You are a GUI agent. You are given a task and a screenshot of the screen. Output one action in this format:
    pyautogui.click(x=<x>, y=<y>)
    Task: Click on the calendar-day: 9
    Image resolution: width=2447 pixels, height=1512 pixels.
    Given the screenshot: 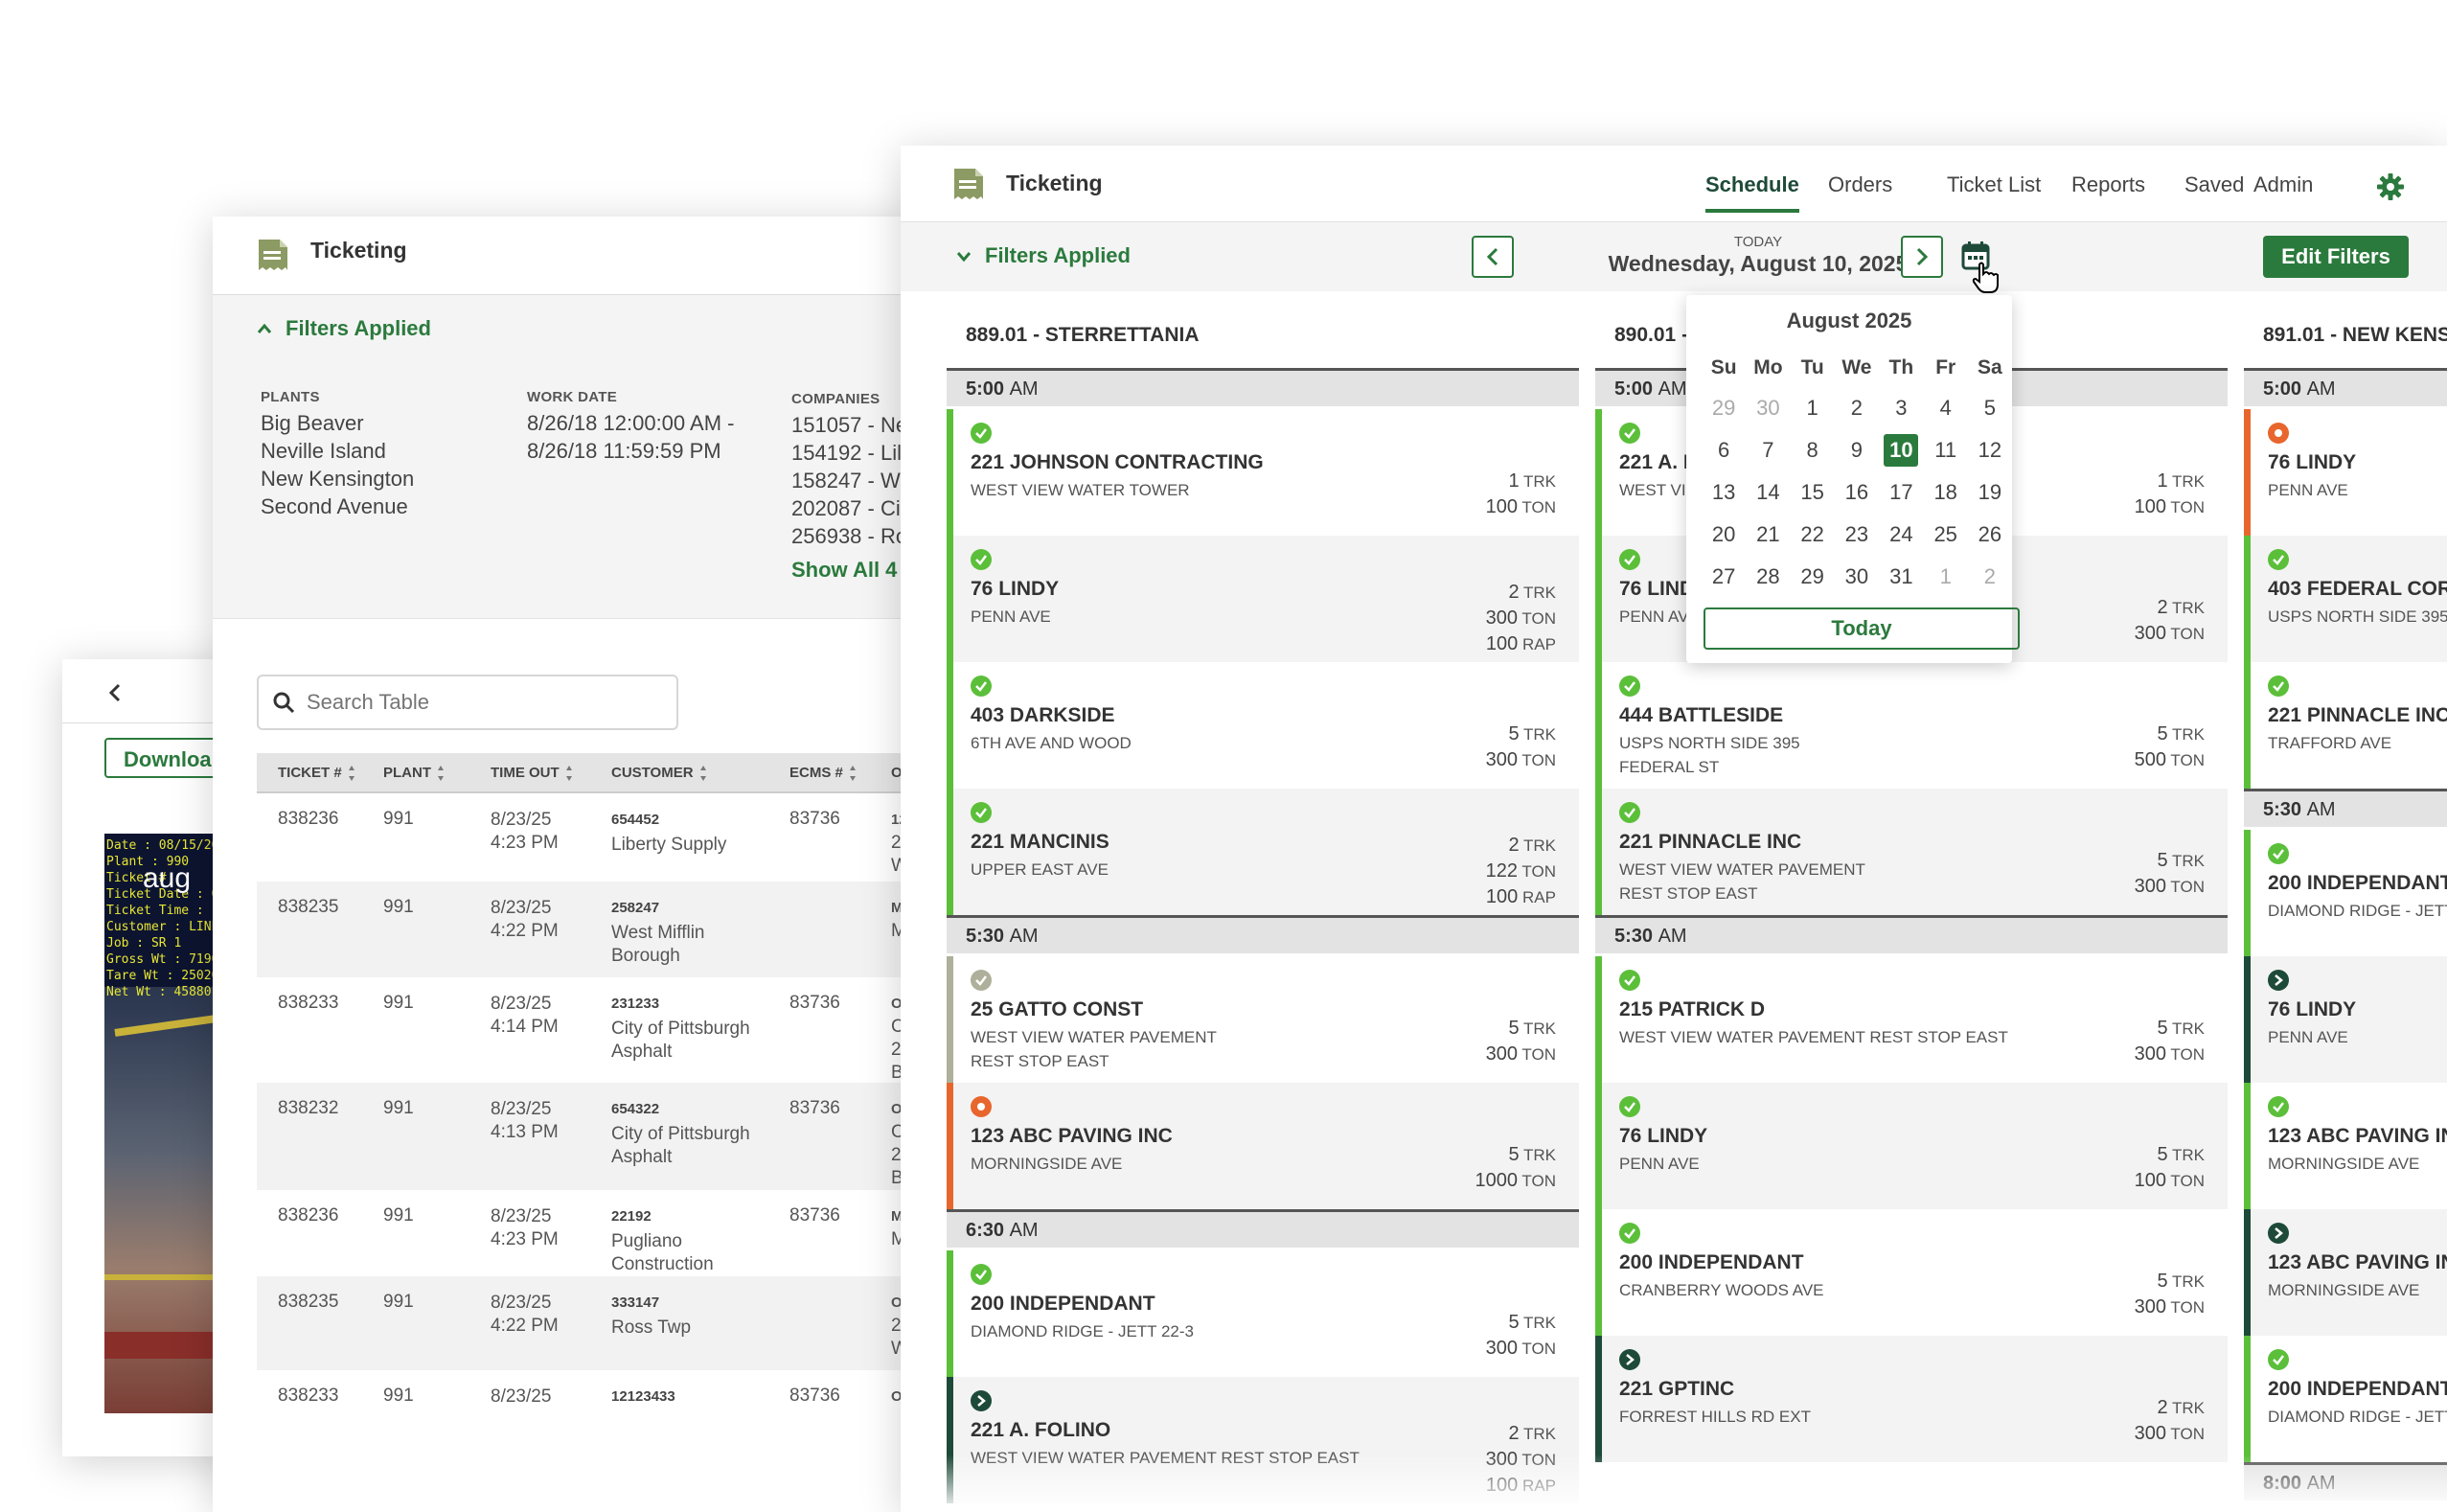 What is the action you would take?
    pyautogui.click(x=1857, y=450)
    